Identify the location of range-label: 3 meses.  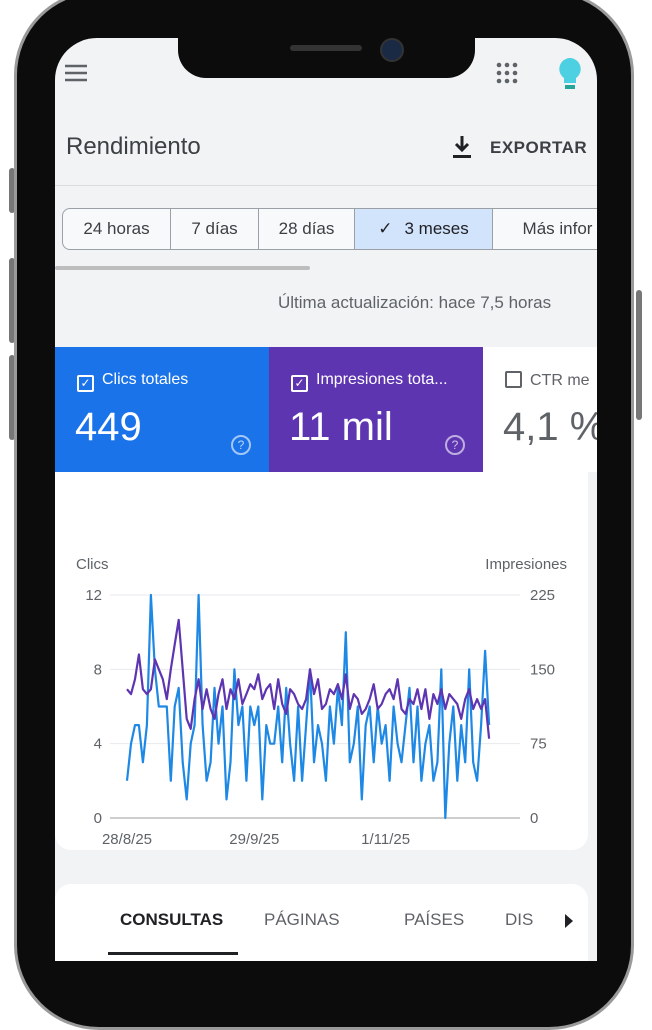
(436, 228).